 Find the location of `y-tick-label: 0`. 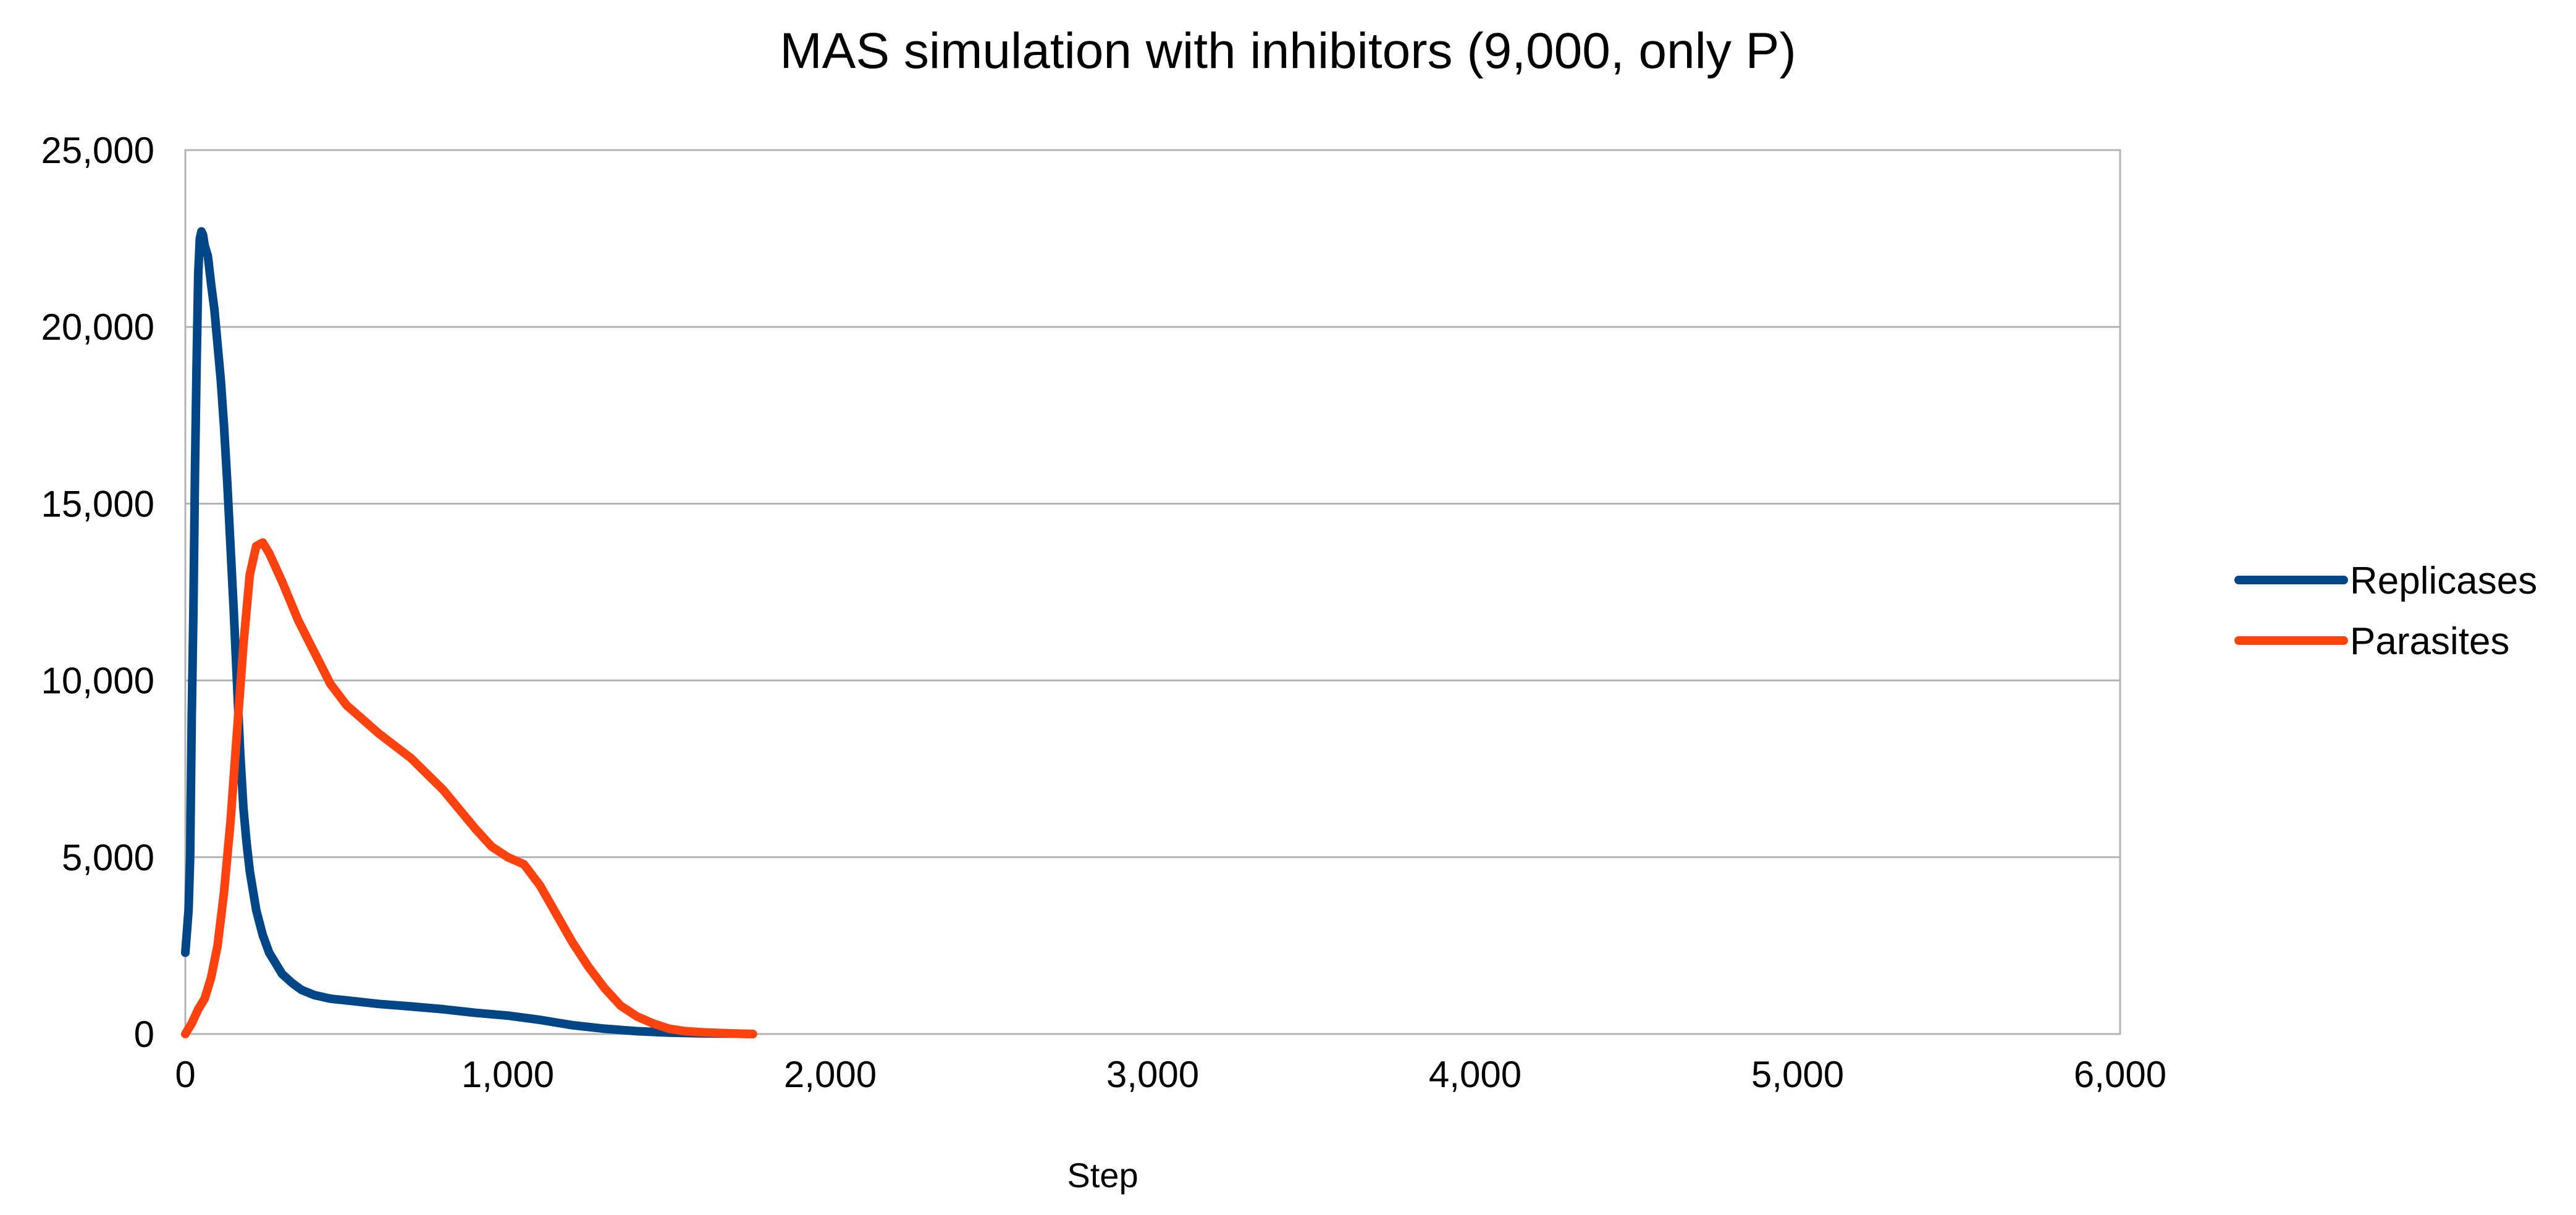

y-tick-label: 0 is located at coordinates (144, 1034).